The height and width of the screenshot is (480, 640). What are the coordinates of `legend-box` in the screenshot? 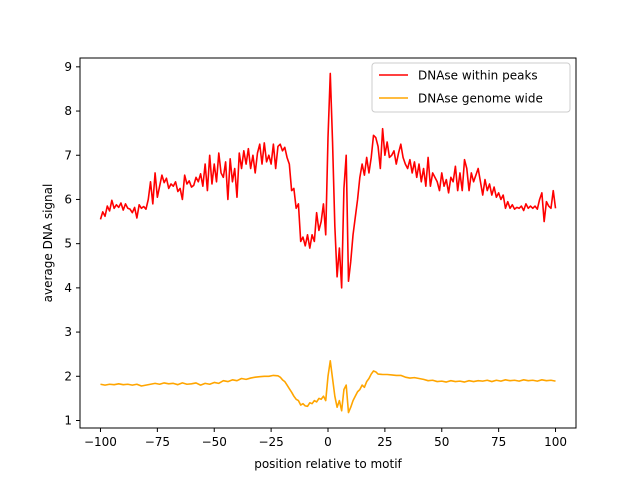 It's located at (471, 87).